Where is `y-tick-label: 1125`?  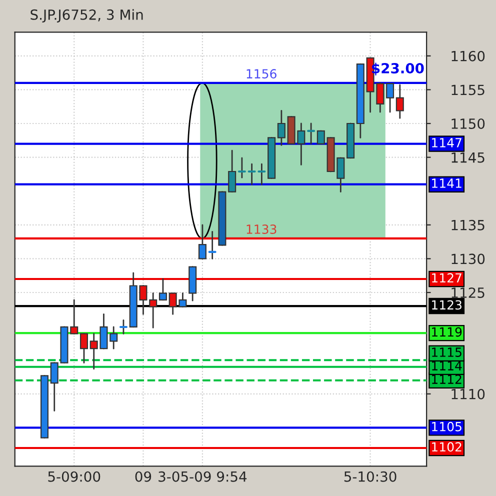 y-tick-label: 1125 is located at coordinates (468, 292).